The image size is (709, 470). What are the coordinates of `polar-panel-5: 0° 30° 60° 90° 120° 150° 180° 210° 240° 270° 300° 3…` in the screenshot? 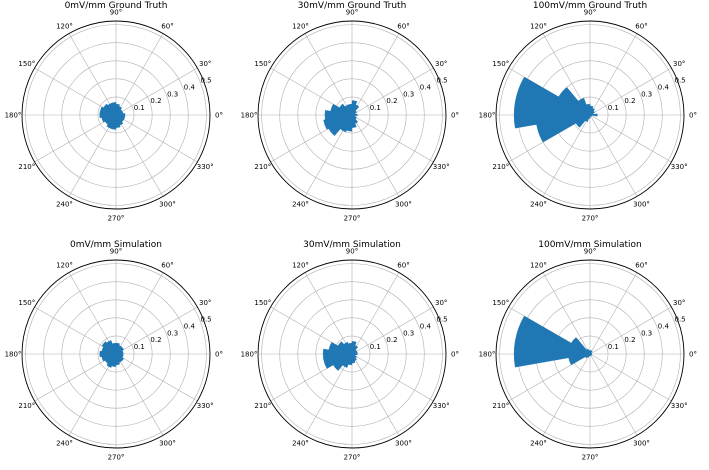 It's located at (350, 351).